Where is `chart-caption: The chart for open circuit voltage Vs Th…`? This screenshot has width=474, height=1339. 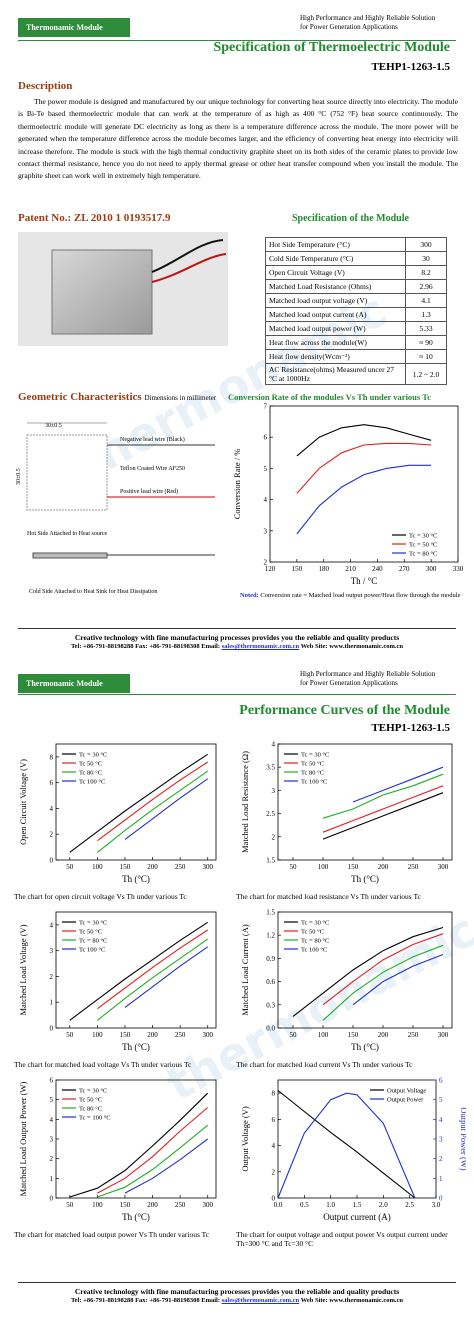 chart-caption: The chart for open circuit voltage Vs Th… is located at coordinates (100, 896).